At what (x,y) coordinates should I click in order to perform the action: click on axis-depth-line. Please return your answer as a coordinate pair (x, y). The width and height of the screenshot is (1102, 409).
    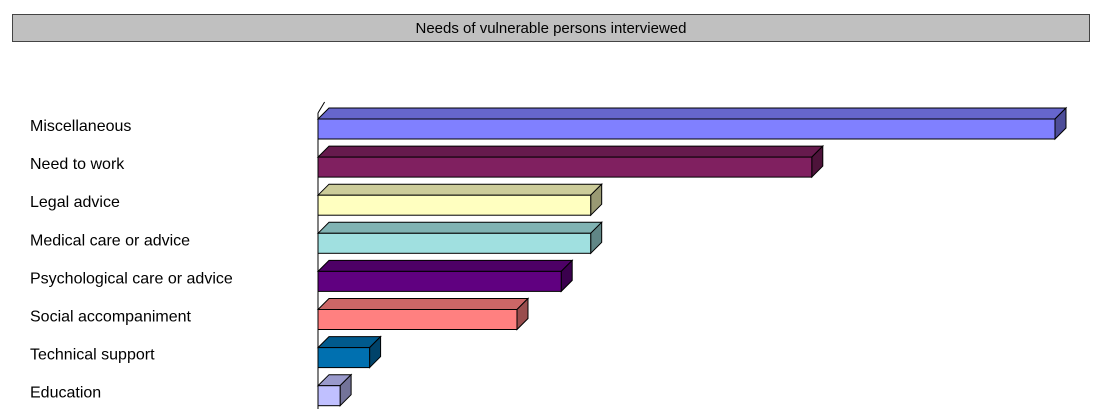
    Looking at the image, I should click on (321, 107).